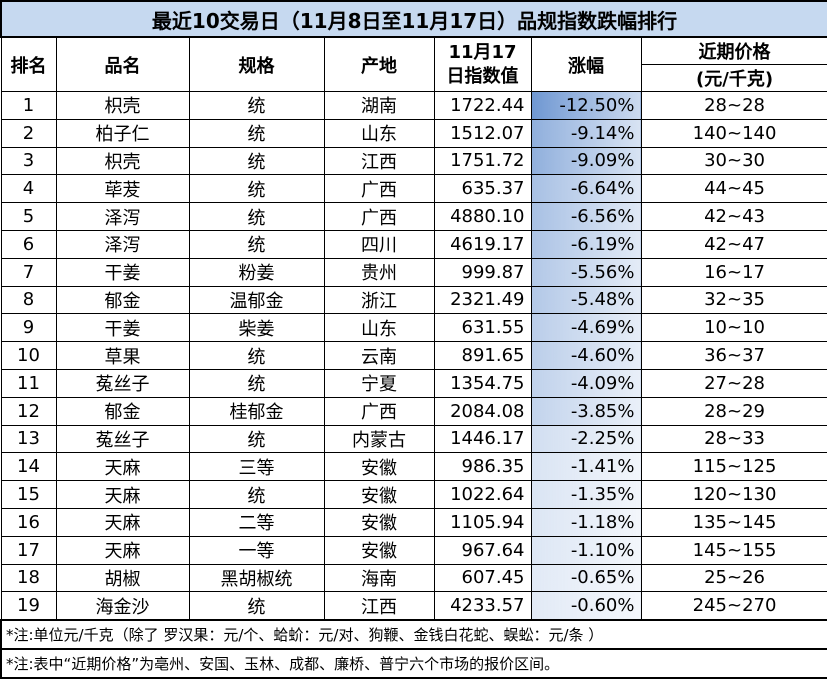 The height and width of the screenshot is (679, 827). I want to click on header-cell: (元/千克), so click(733, 78).